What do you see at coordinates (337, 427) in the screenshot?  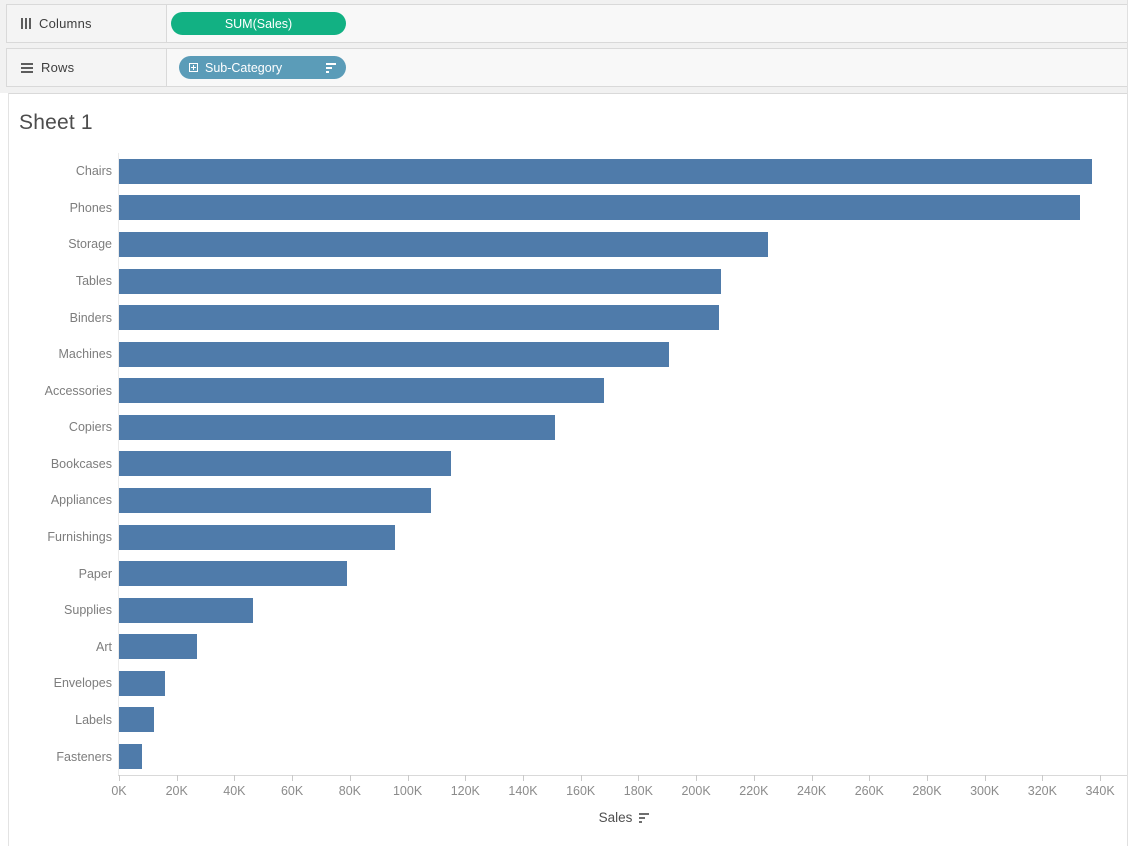 I see `bar-copiers` at bounding box center [337, 427].